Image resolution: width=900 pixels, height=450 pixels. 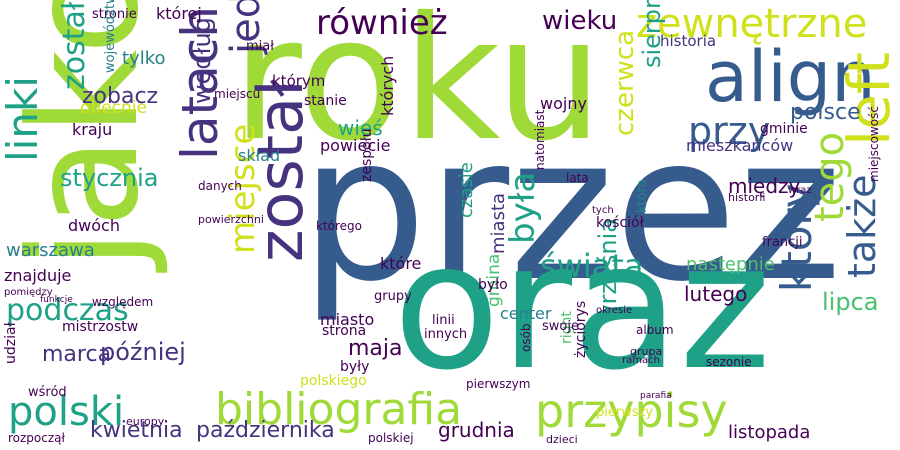 What do you see at coordinates (391, 438) in the screenshot?
I see `word-polskiej: polskiej` at bounding box center [391, 438].